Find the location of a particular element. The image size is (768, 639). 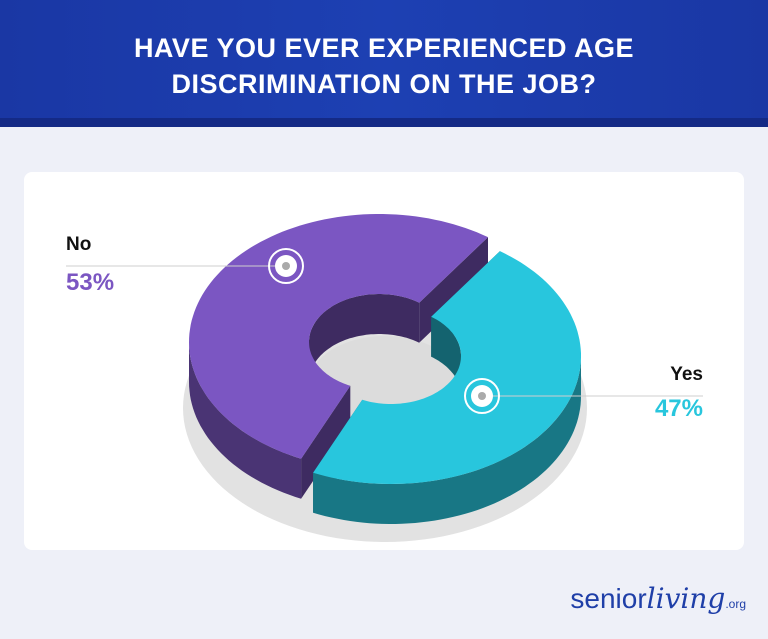

inner-wall is located at coordinates (364, 338).